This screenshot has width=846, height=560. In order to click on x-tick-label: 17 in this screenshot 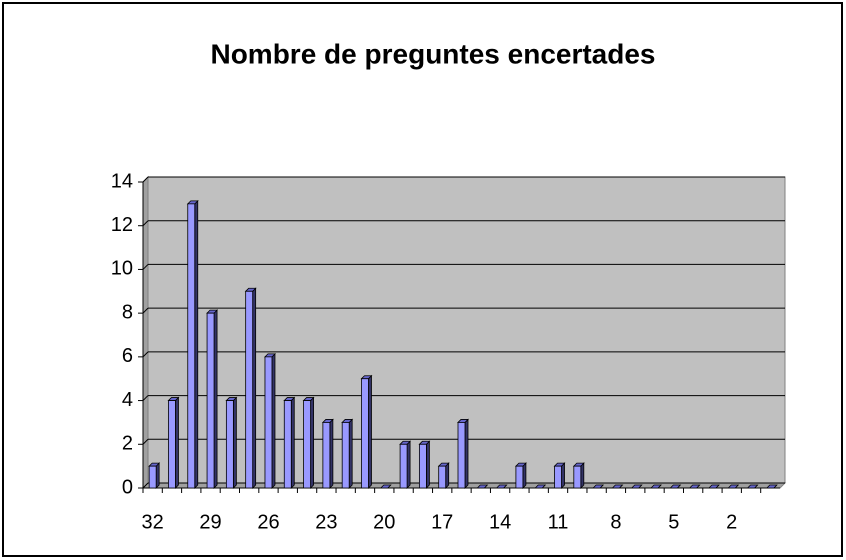, I will do `click(442, 522)`.